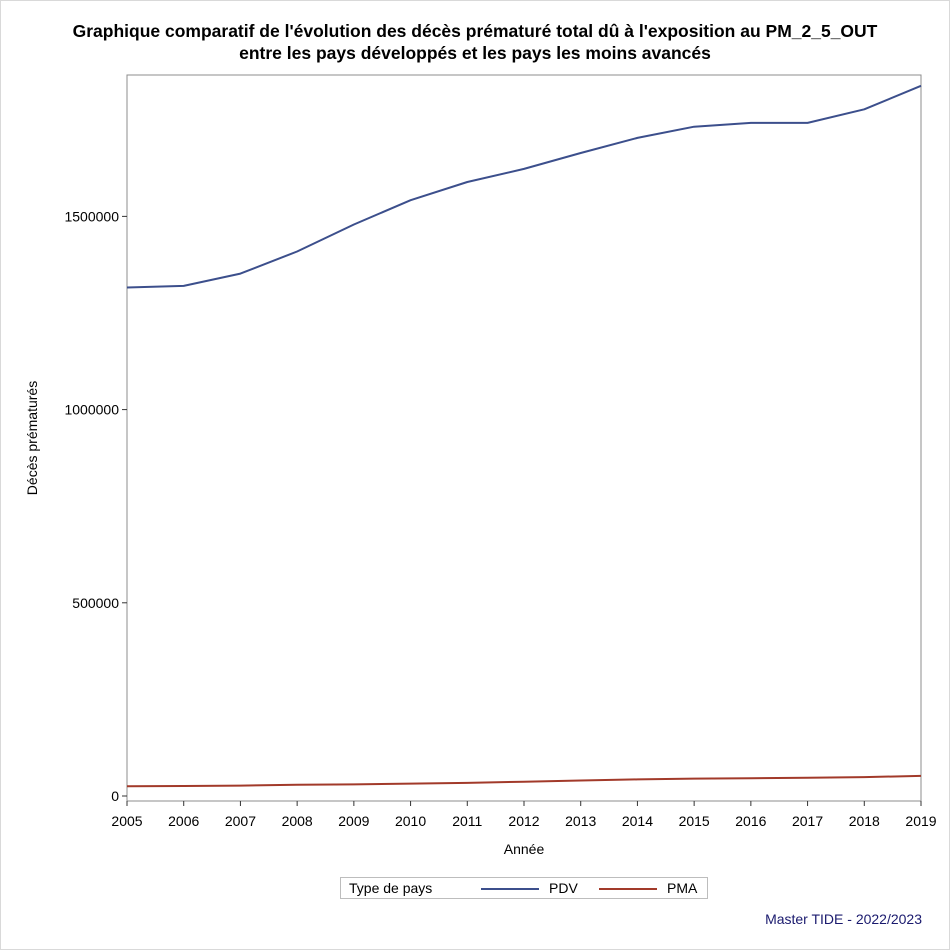 The image size is (950, 950). I want to click on x-tick-label: 2013, so click(580, 821).